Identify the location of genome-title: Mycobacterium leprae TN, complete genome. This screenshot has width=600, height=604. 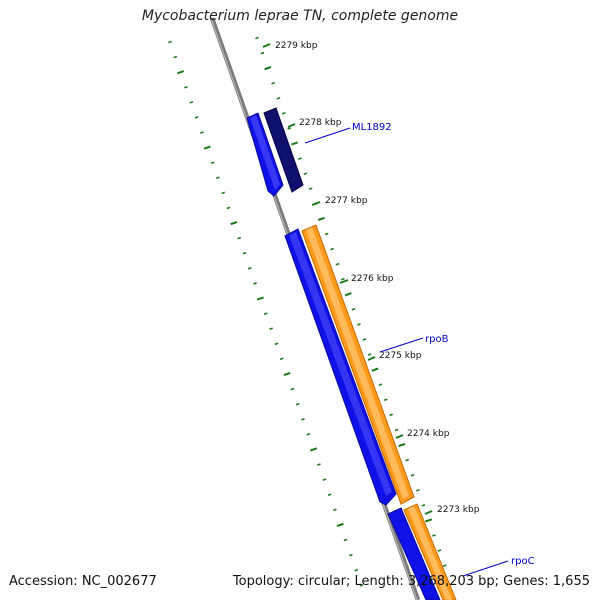
(300, 16).